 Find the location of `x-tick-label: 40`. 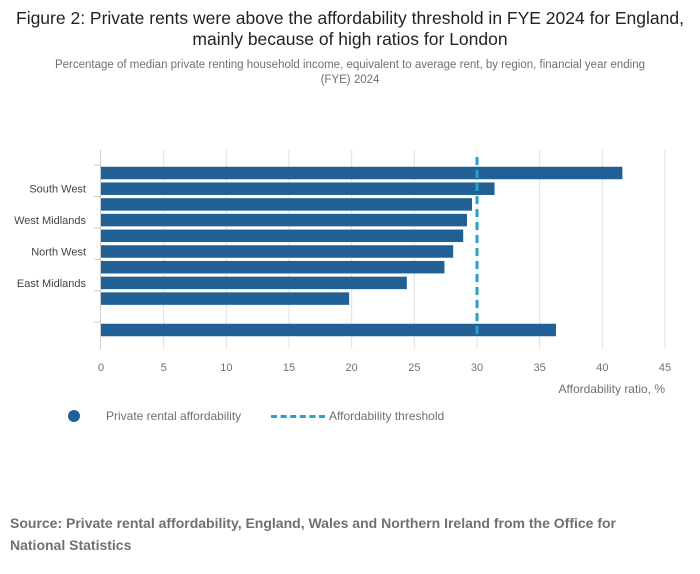

x-tick-label: 40 is located at coordinates (602, 368).